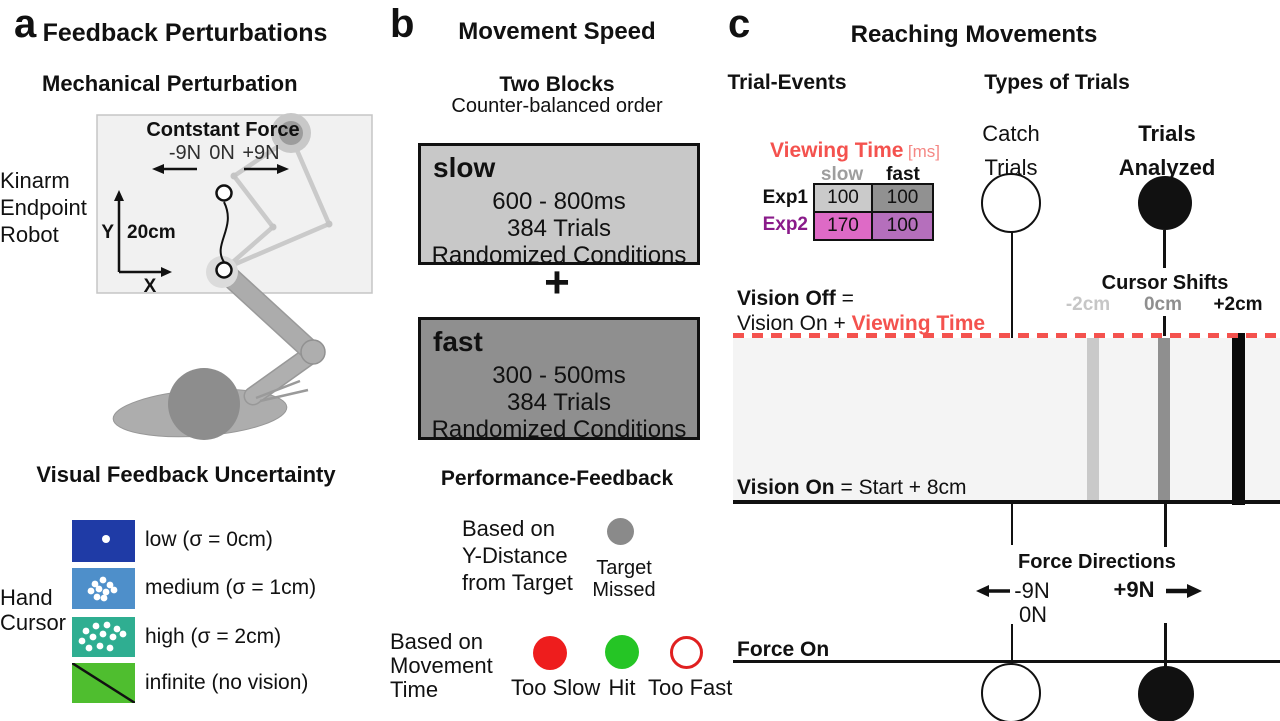  I want to click on trials-analyzed-line2: Analyzed, so click(1167, 167).